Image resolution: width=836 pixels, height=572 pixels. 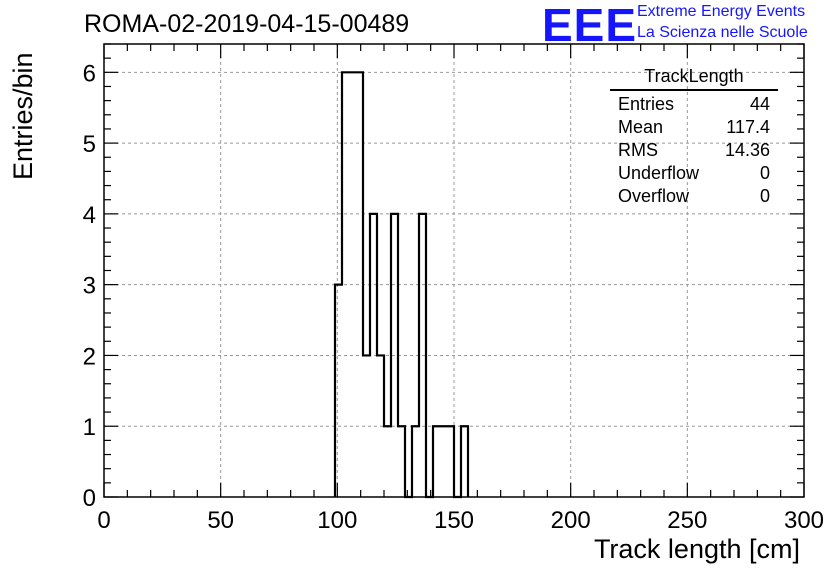 What do you see at coordinates (89, 356) in the screenshot?
I see `y-tick-label: 2` at bounding box center [89, 356].